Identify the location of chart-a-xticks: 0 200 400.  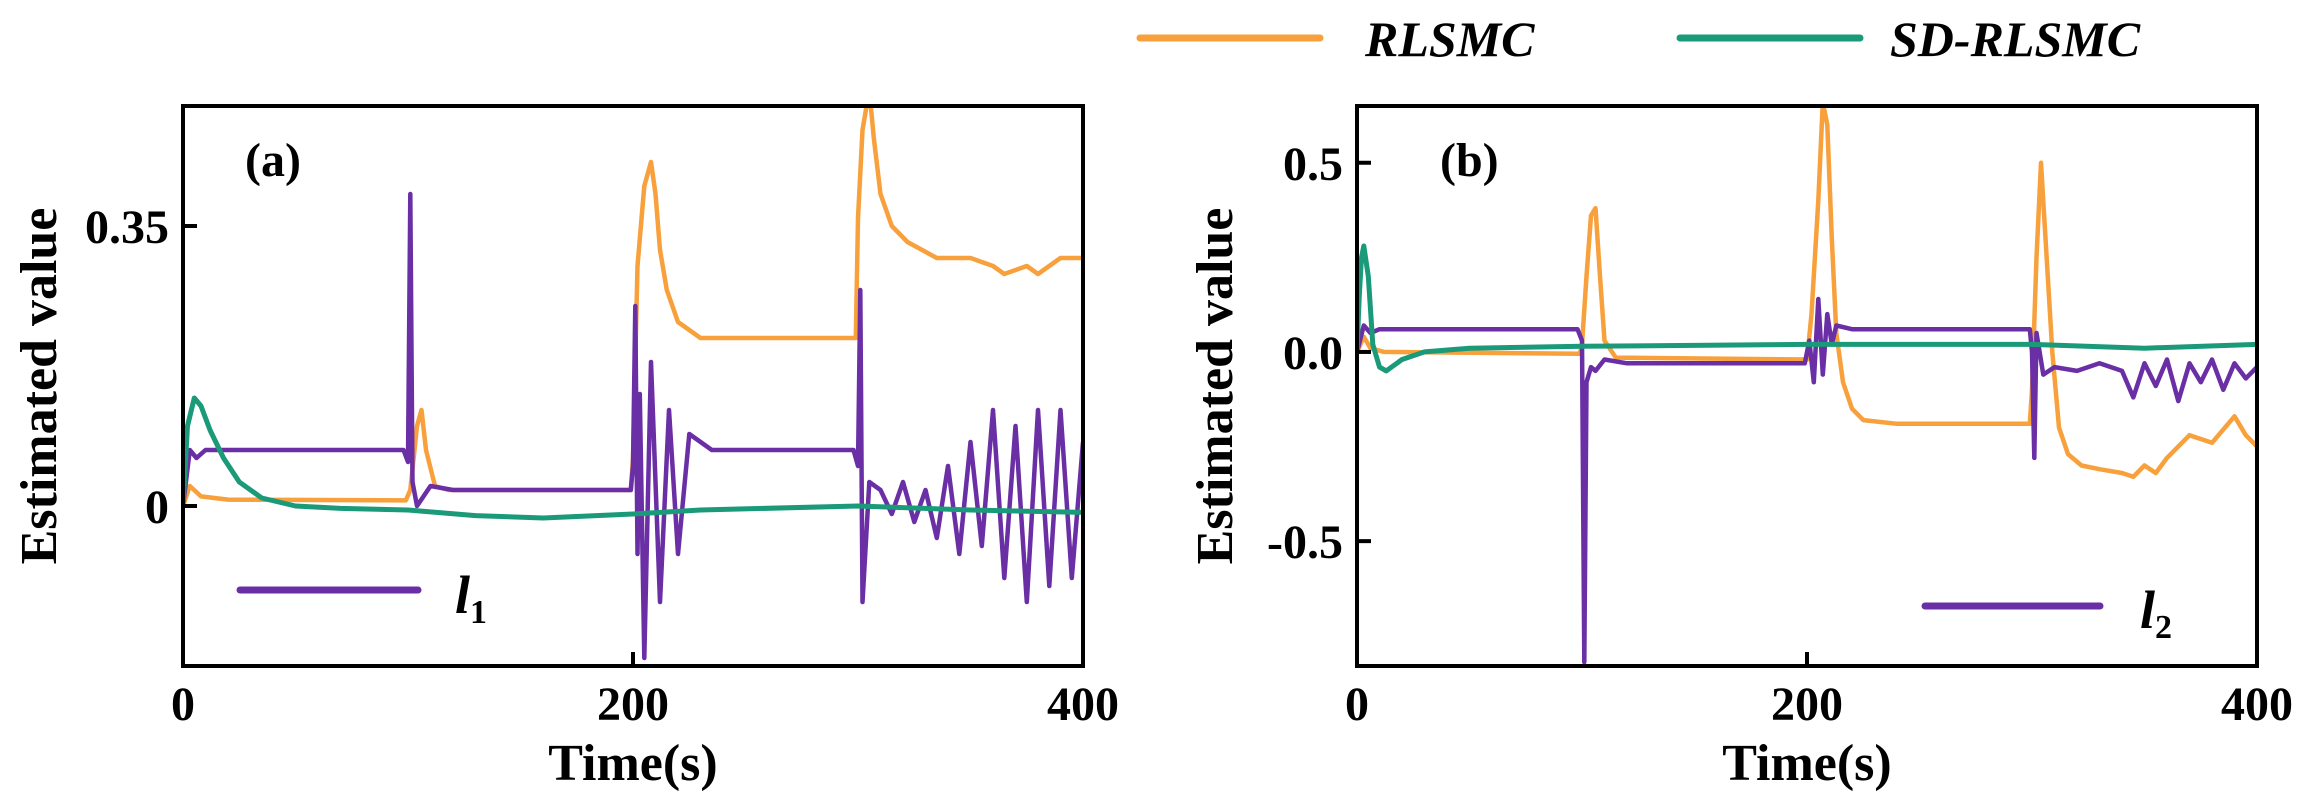
(645, 691).